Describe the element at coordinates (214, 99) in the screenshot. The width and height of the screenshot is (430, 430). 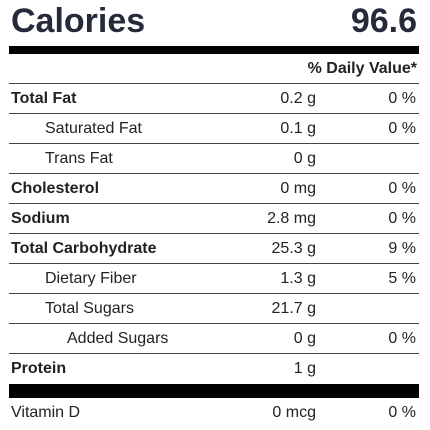
I see `nutrient-row: Total Fat 0.2 g 0 %` at that location.